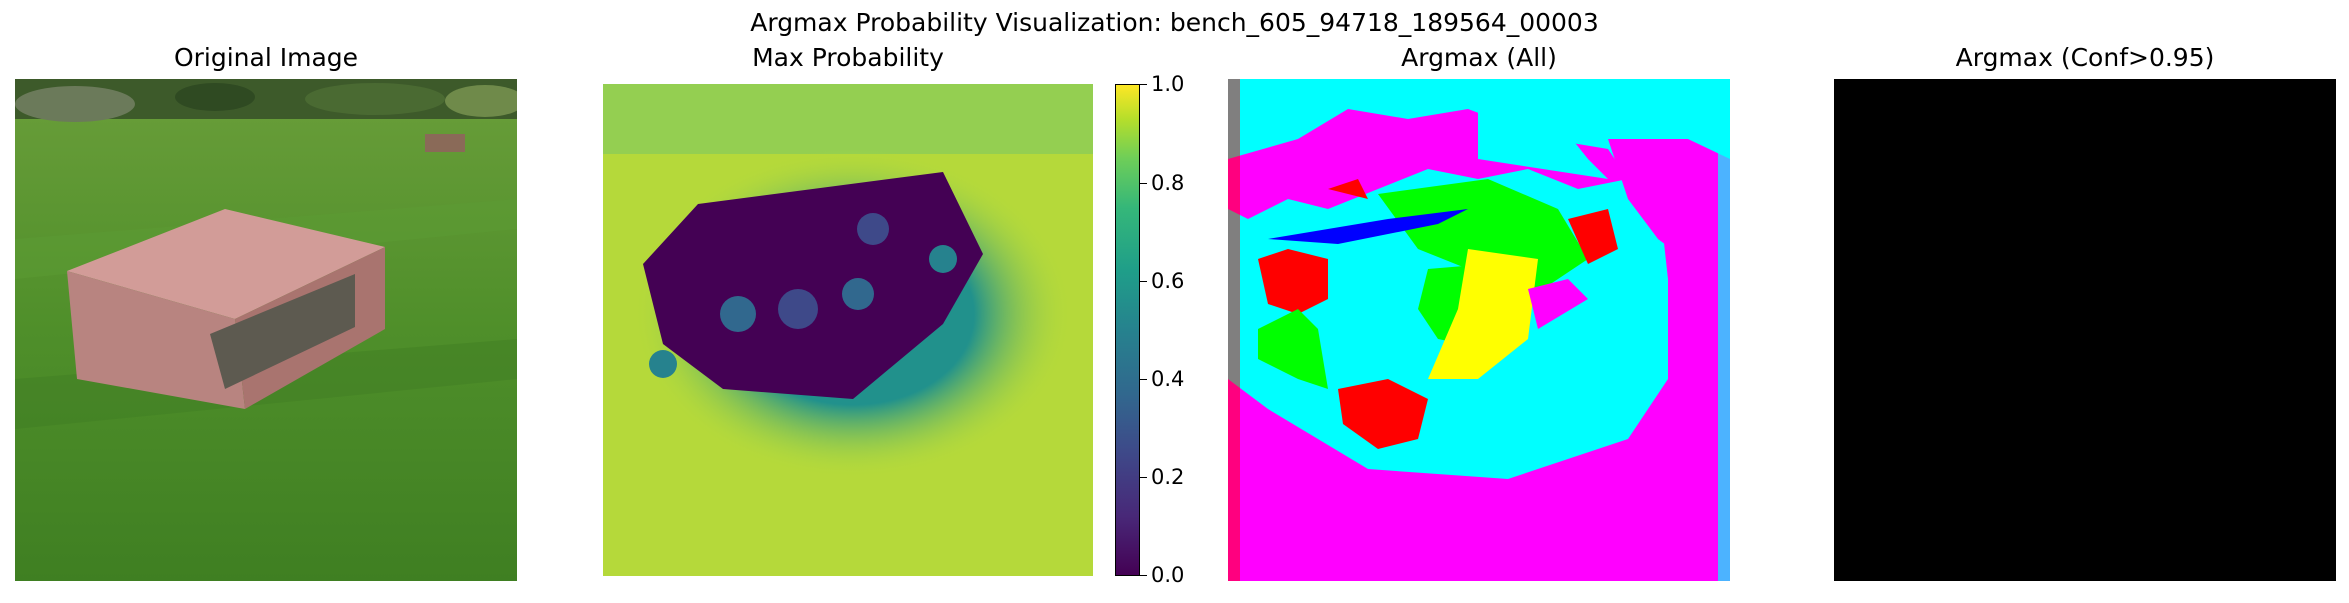 This screenshot has width=2349, height=603. What do you see at coordinates (1168, 281) in the screenshot?
I see `colorbar-tick-label: 0.6` at bounding box center [1168, 281].